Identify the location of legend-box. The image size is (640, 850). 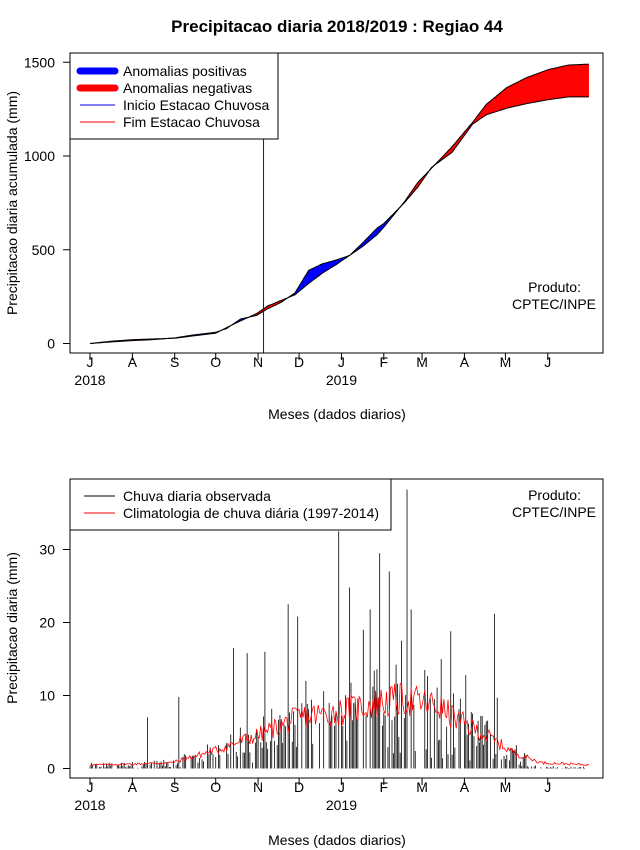
(230, 504).